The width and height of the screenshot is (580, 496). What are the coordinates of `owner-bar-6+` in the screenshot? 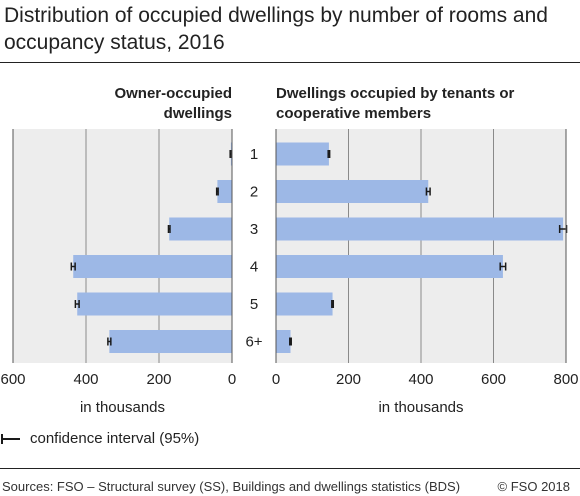 It's located at (170, 341).